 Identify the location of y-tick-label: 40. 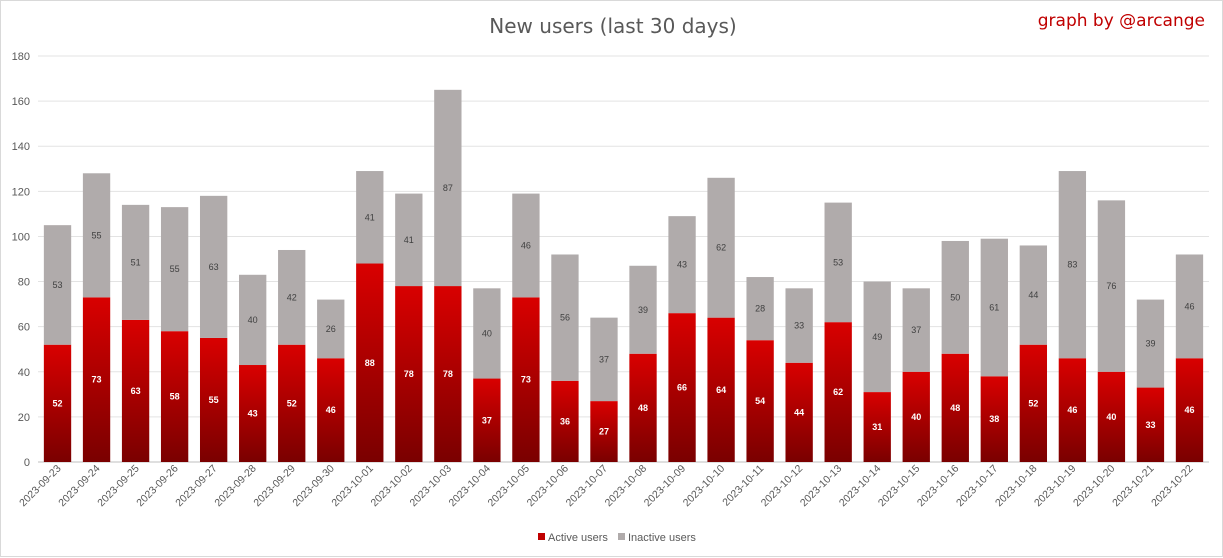
(24, 373).